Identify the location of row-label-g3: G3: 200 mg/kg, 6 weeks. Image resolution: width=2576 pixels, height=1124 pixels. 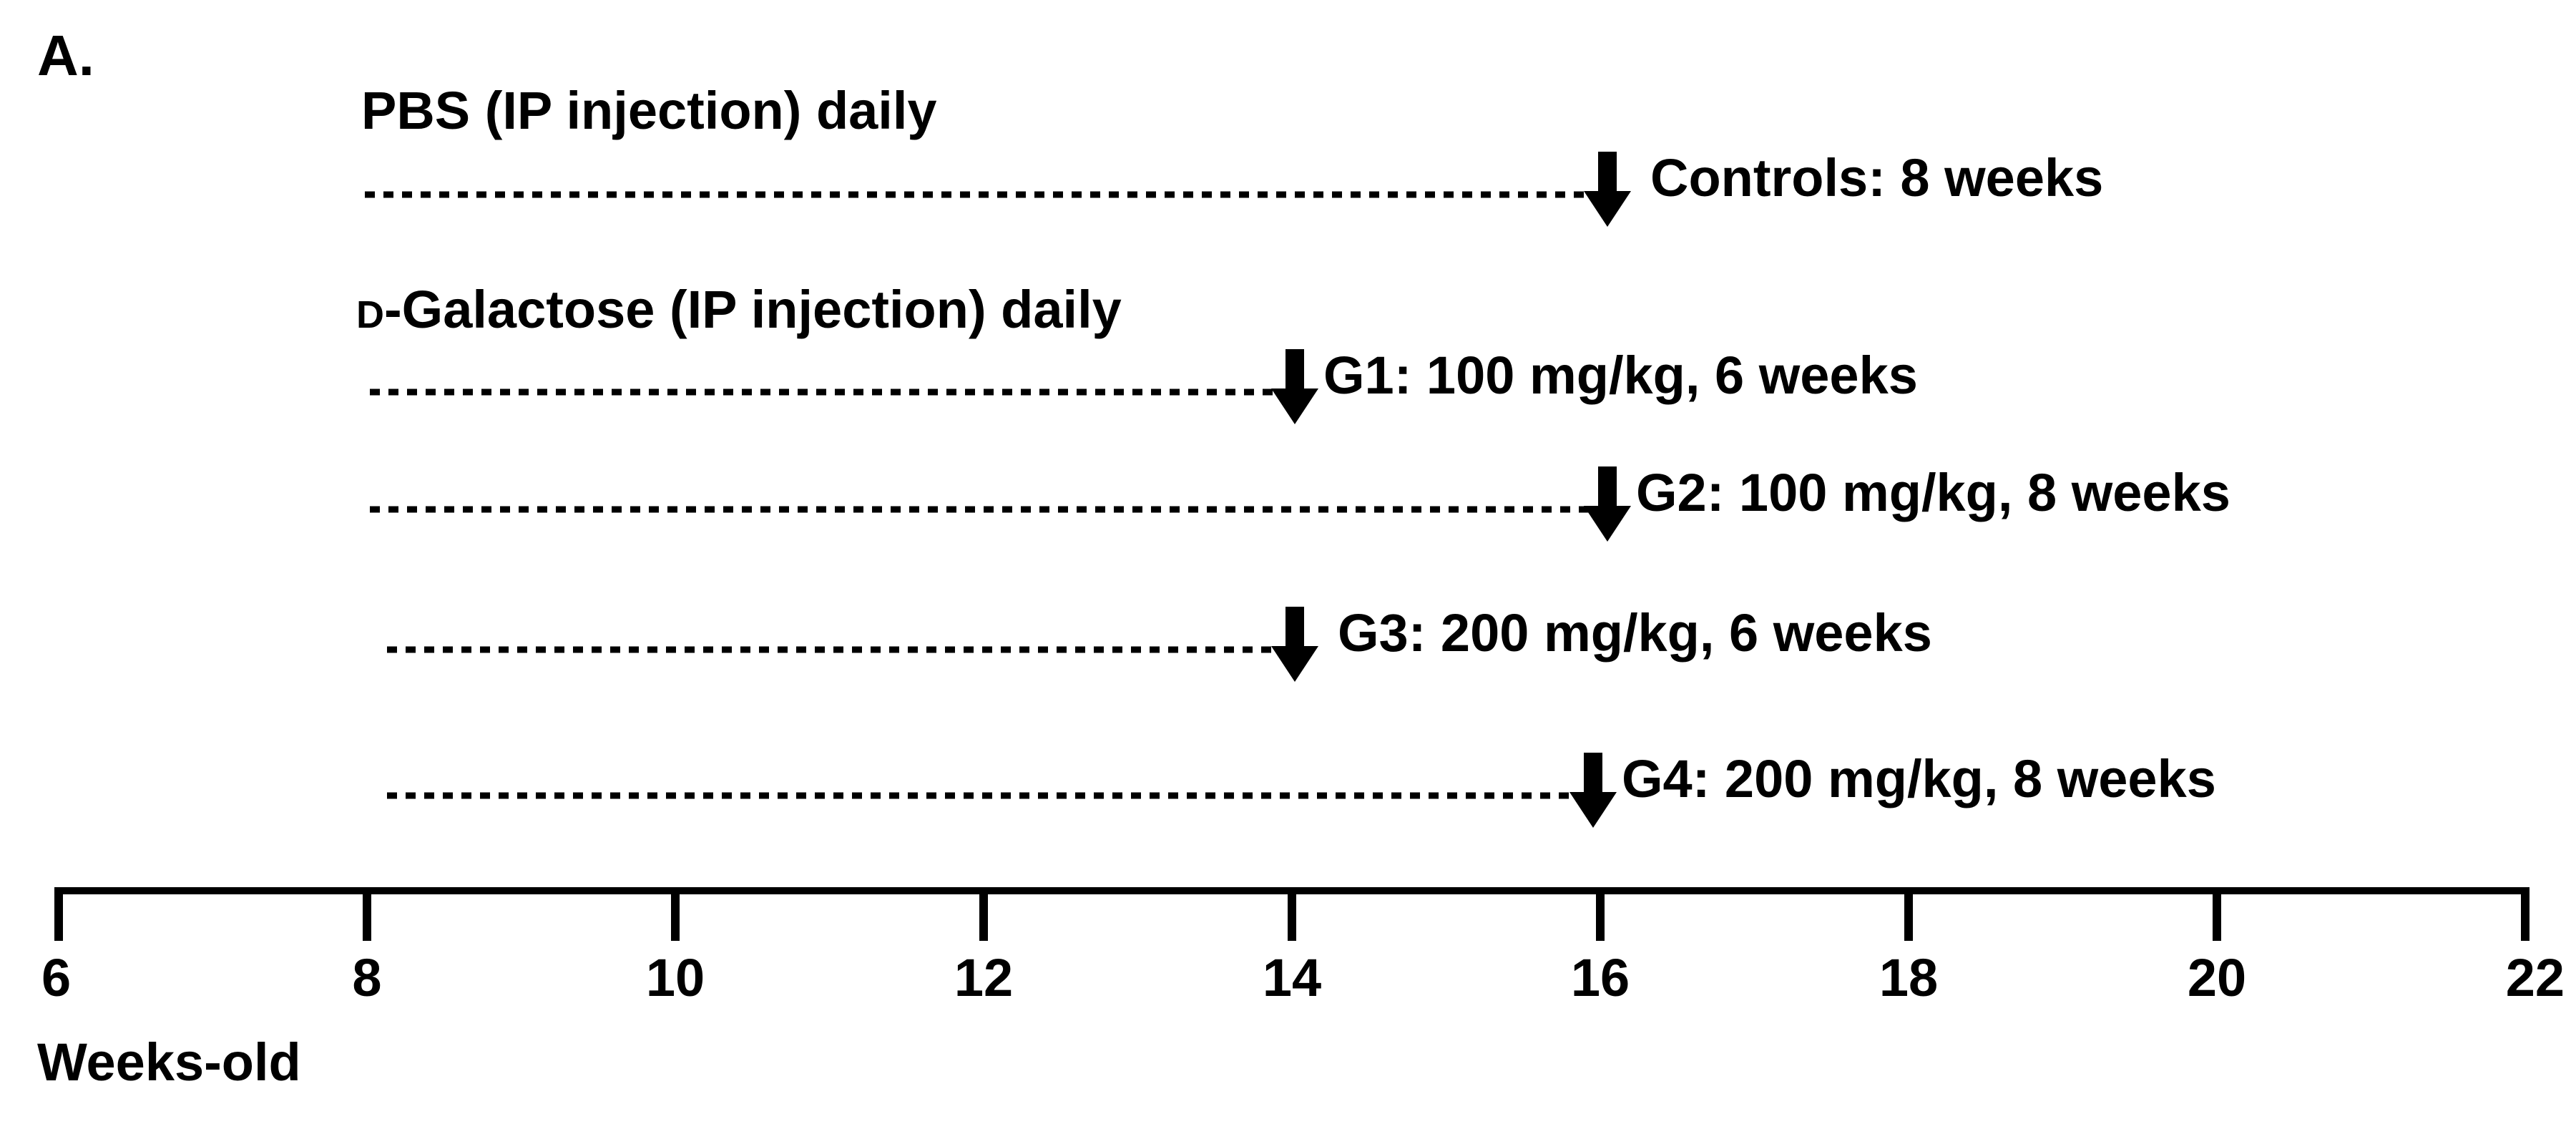
(1635, 633).